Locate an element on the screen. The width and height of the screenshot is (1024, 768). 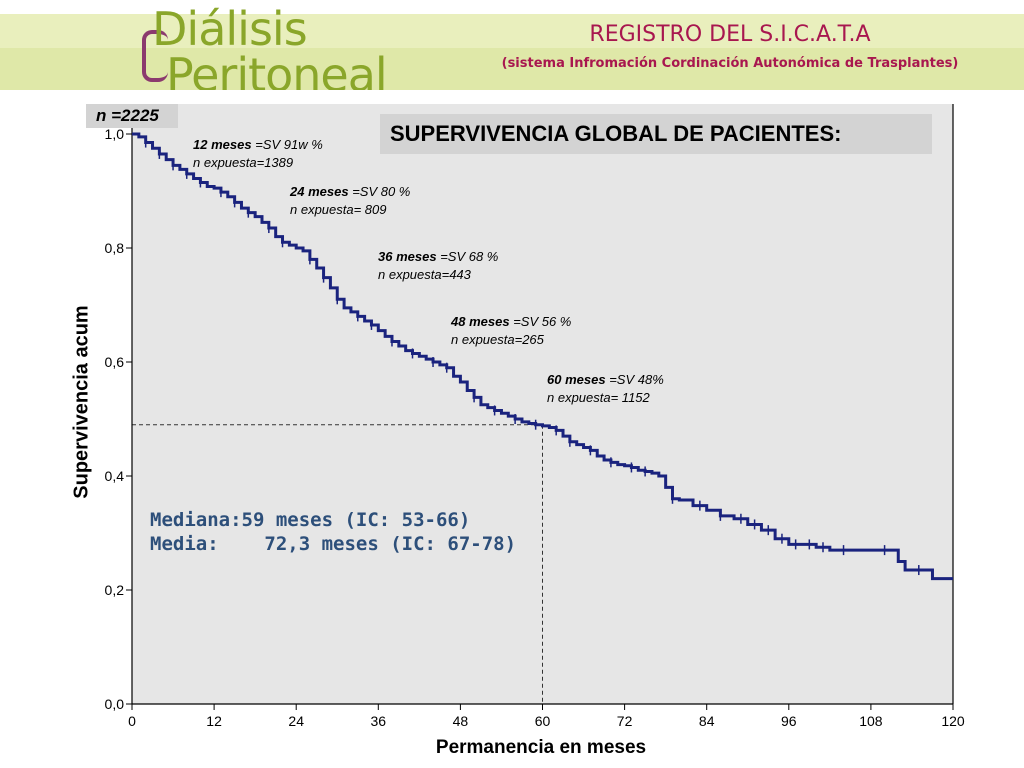
x-tick-label: 108 is located at coordinates (871, 721).